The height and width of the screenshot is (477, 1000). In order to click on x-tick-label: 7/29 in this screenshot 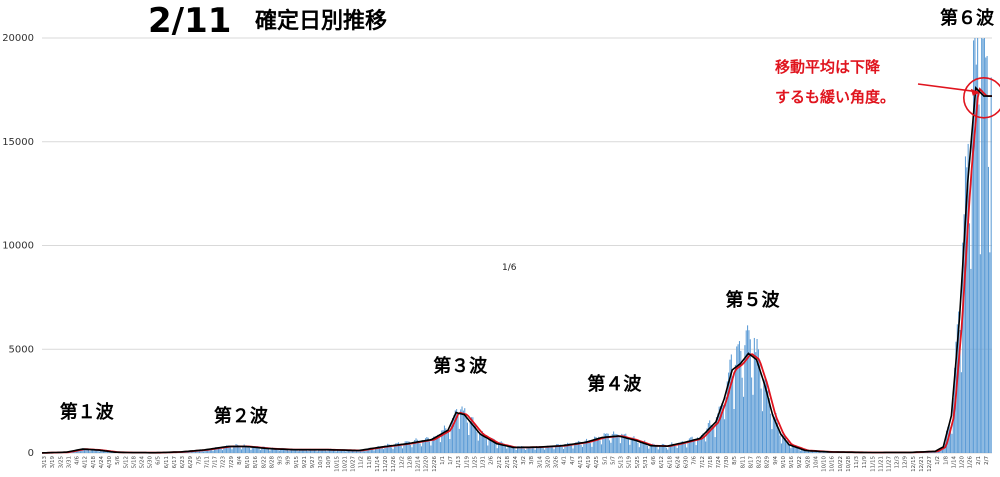, I will do `click(232, 462)`.